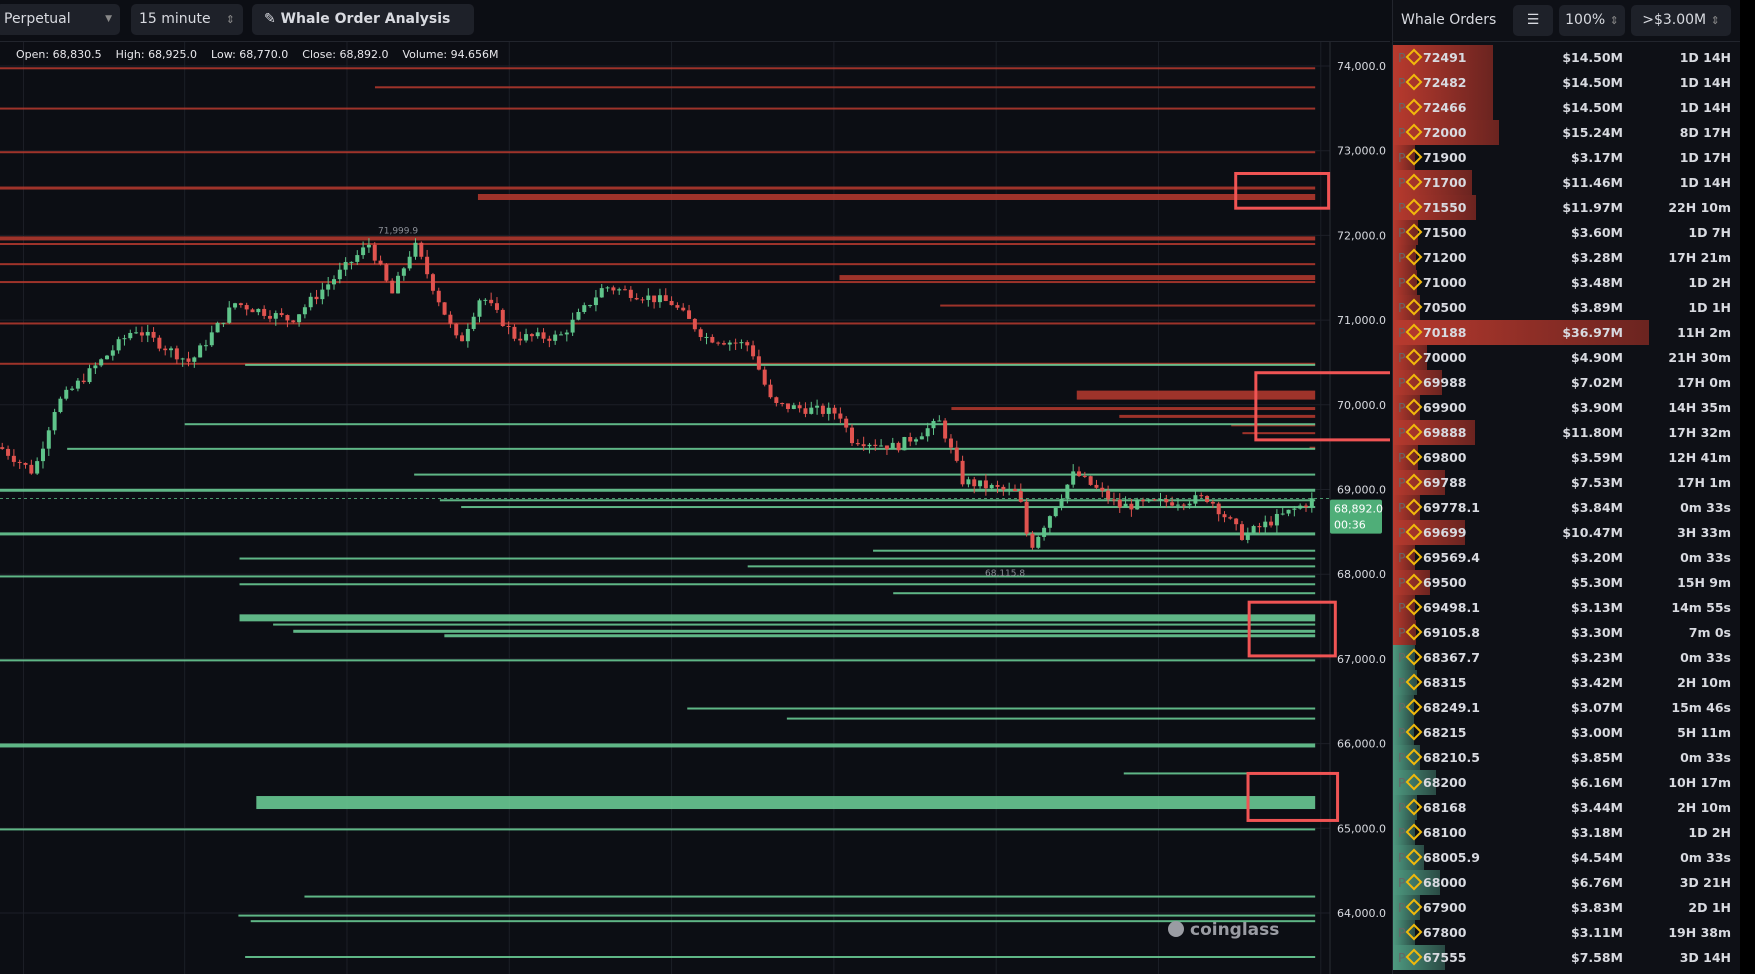 Image resolution: width=1755 pixels, height=974 pixels. Describe the element at coordinates (1445, 382) in the screenshot. I see `order-price: 69988` at that location.